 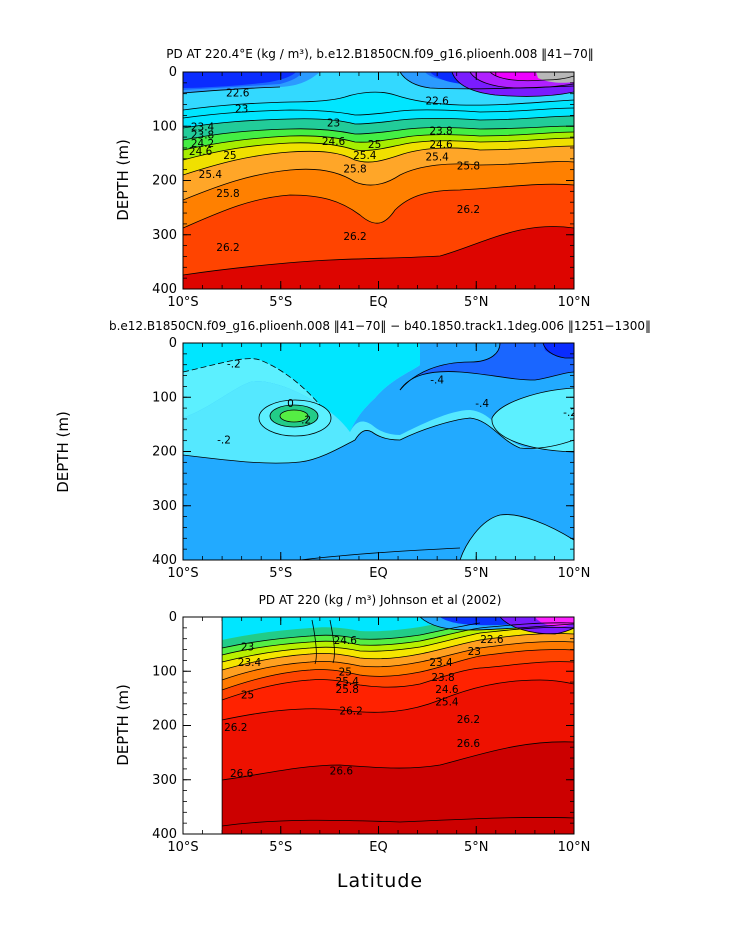 I want to click on panel-2-contour-labels: -.2 0 .2 -.2 -.4 -.4 -.2, so click(x=397, y=402).